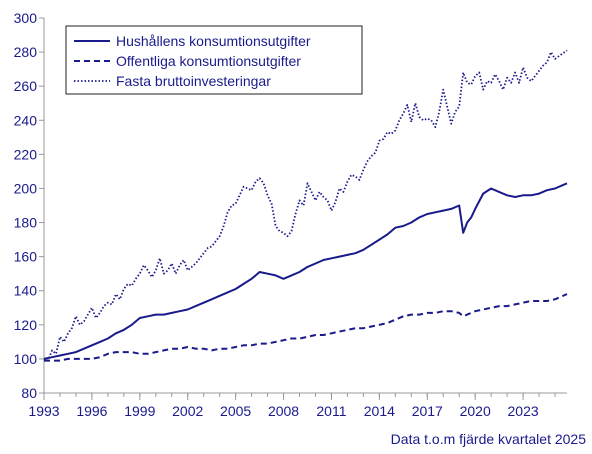 This screenshot has height=454, width=592. What do you see at coordinates (26, 86) in the screenshot?
I see `y-tick-label: 260` at bounding box center [26, 86].